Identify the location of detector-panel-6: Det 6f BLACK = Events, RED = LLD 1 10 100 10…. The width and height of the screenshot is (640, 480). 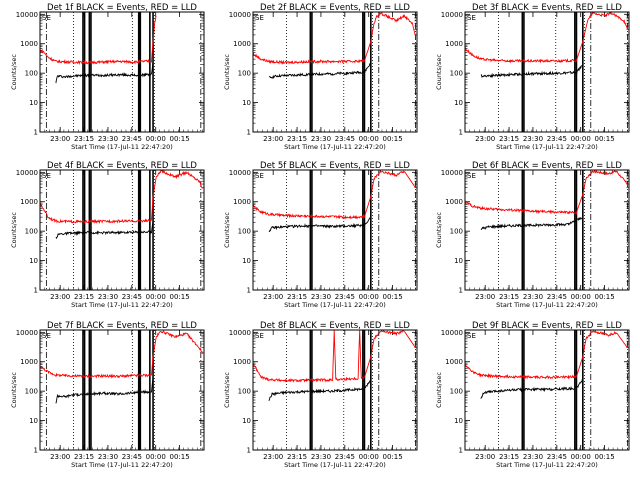
(532, 235).